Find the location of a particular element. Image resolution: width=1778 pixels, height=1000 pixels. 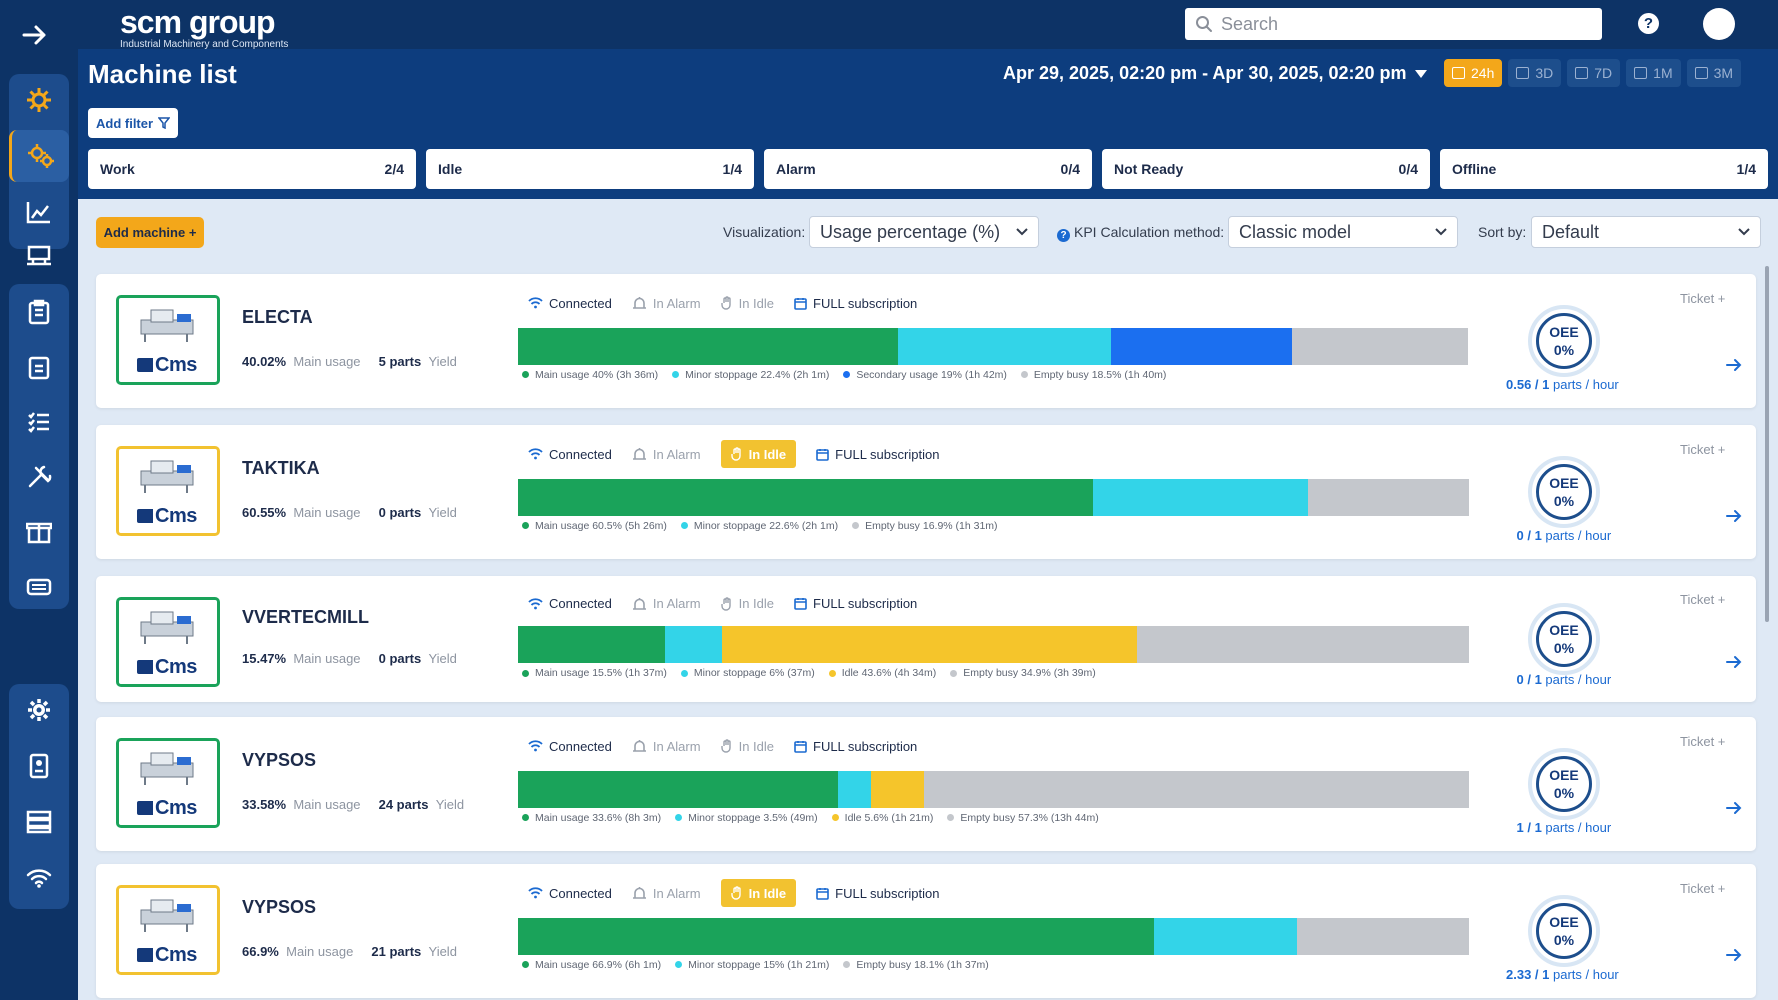

status-card-idle: Idle 1/4 is located at coordinates (590, 169).